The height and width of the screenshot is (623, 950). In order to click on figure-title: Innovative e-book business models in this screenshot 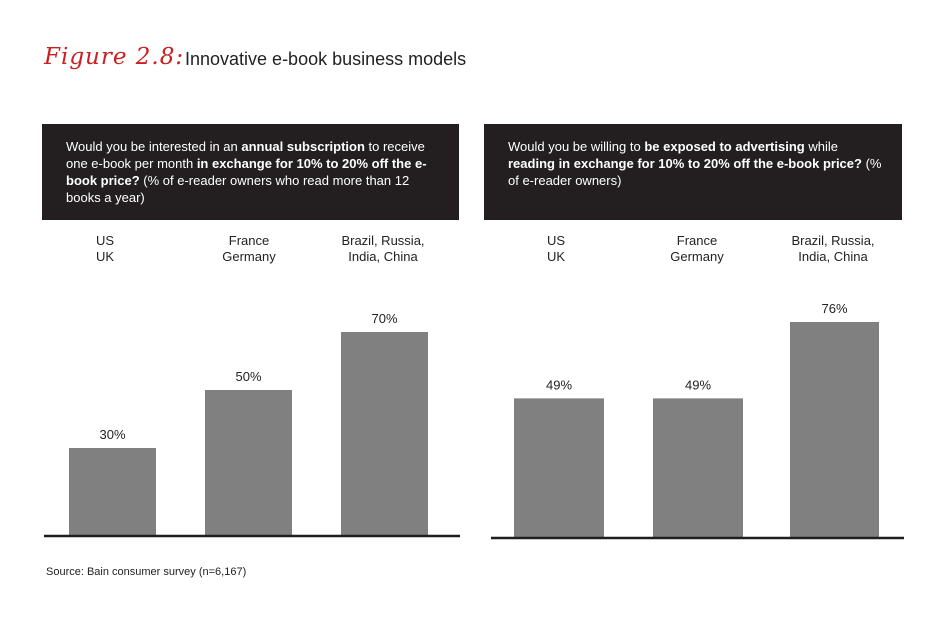, I will do `click(326, 59)`.